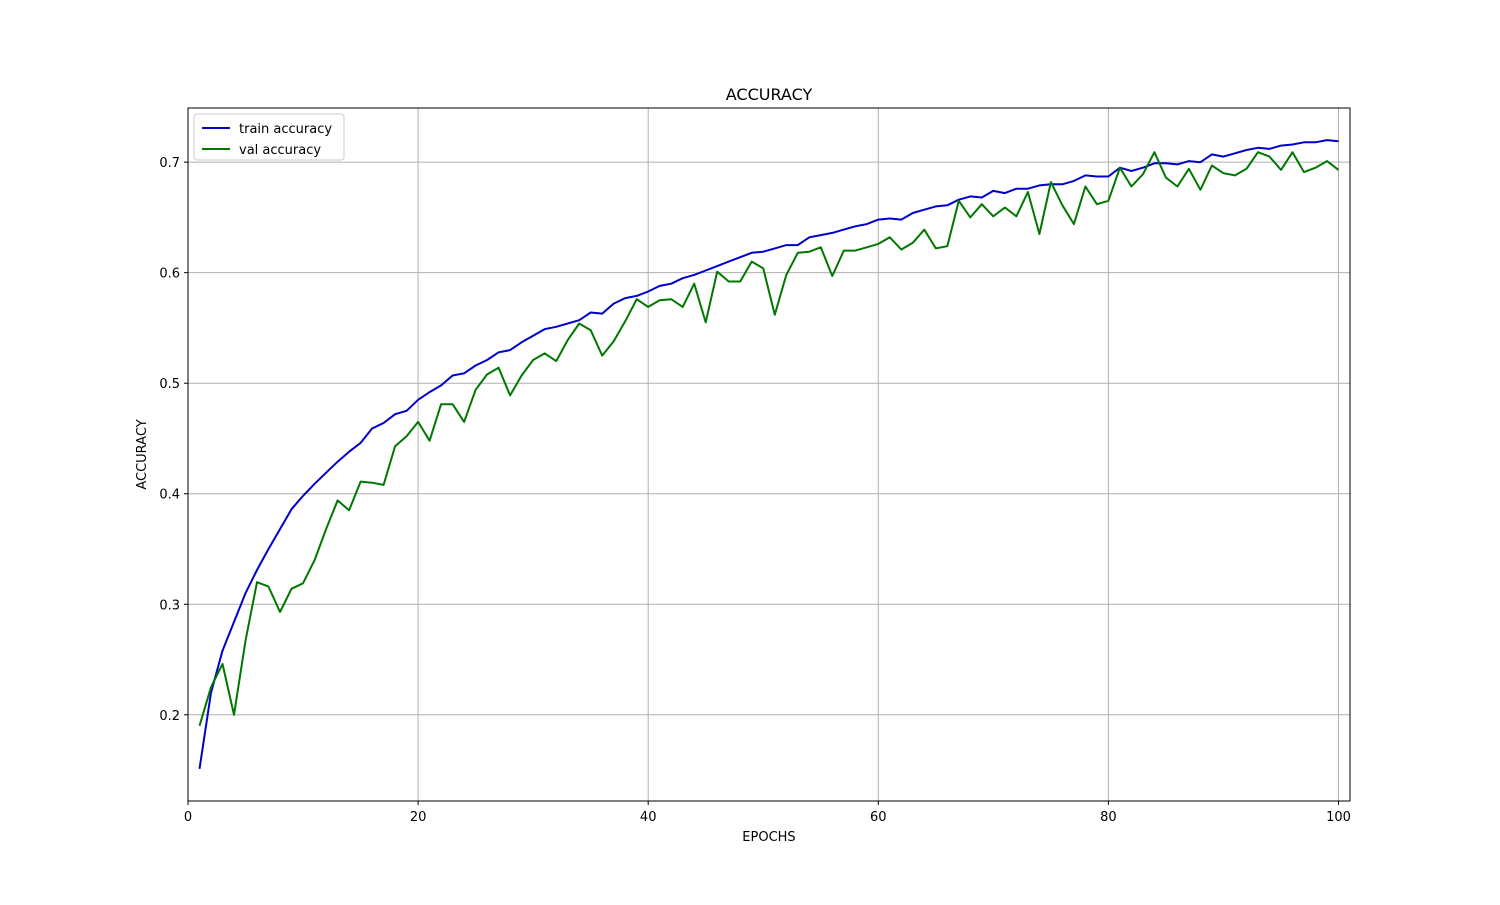 This screenshot has height=905, width=1500. I want to click on x-tick-label: 0, so click(188, 817).